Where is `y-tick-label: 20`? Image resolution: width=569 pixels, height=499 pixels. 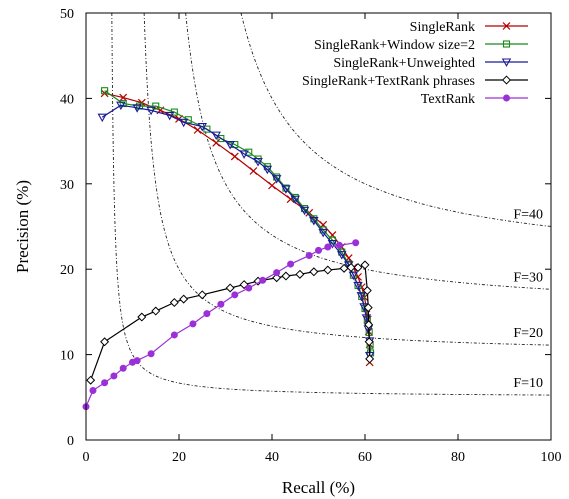
y-tick-label: 20 is located at coordinates (67, 270).